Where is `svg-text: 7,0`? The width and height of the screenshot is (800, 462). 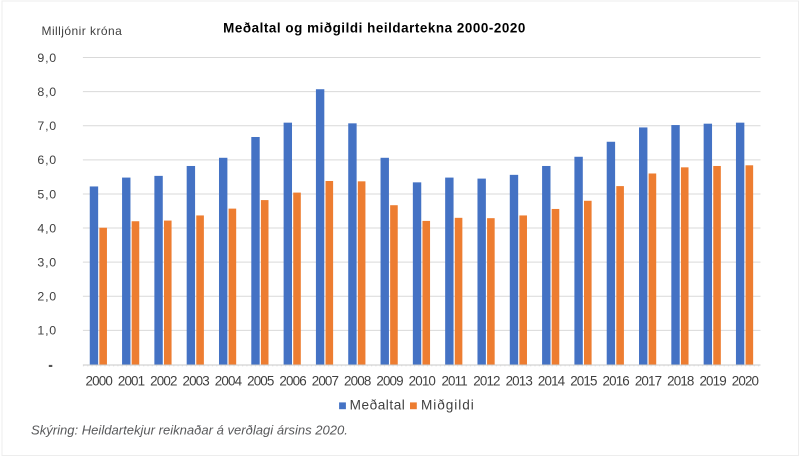
svg-text: 7,0 is located at coordinates (47, 126).